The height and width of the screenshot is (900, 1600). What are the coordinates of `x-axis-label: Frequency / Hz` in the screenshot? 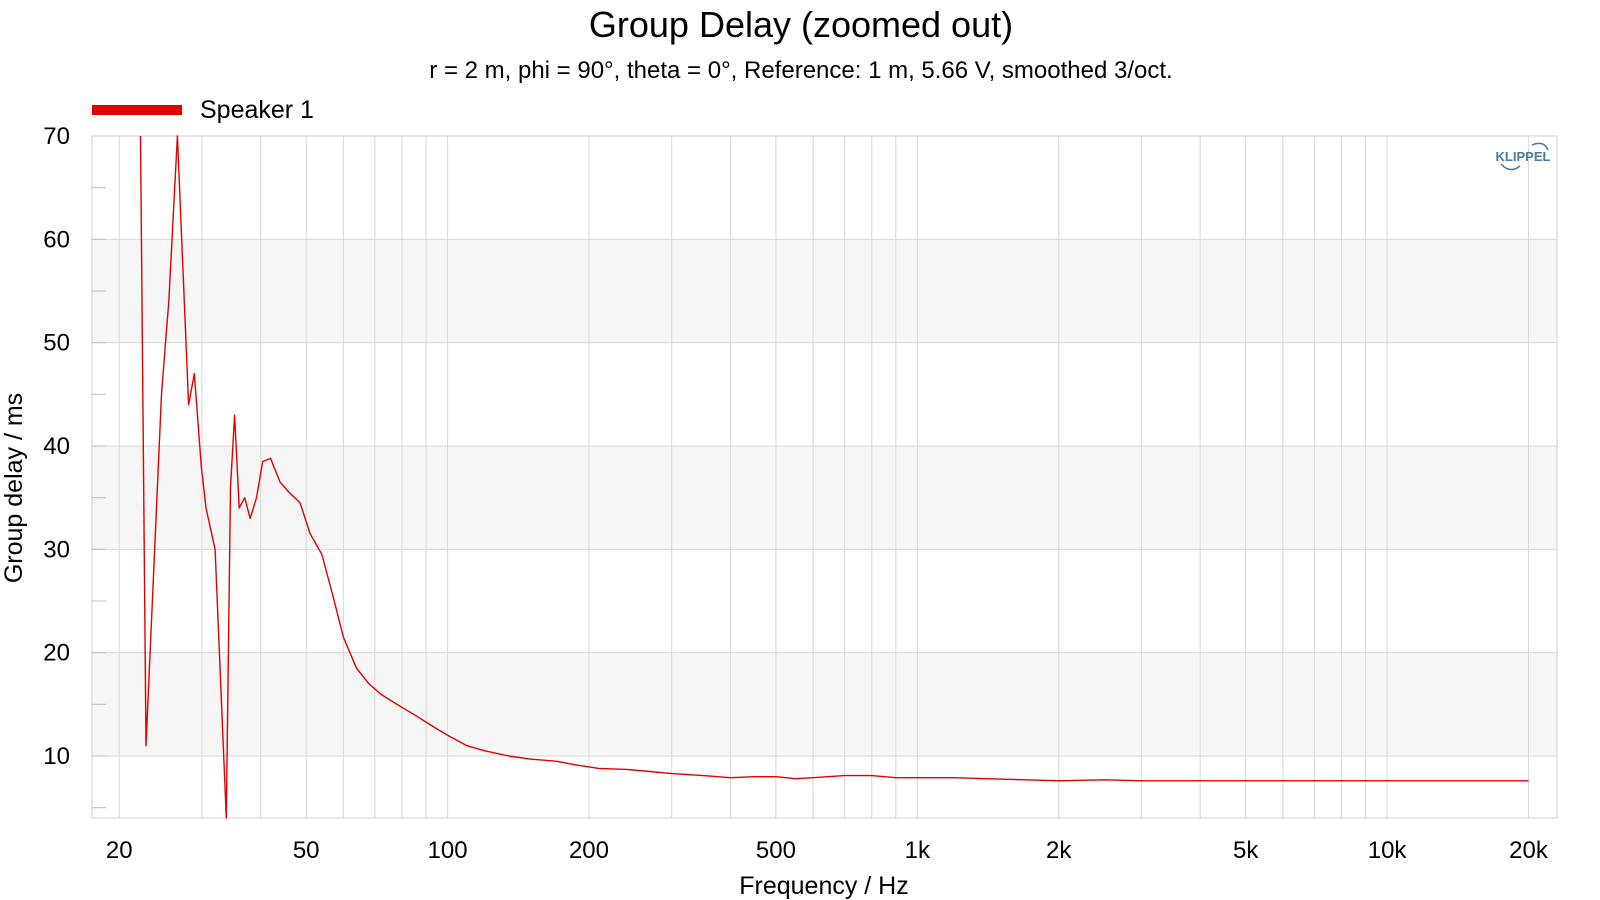 It's located at (824, 886).